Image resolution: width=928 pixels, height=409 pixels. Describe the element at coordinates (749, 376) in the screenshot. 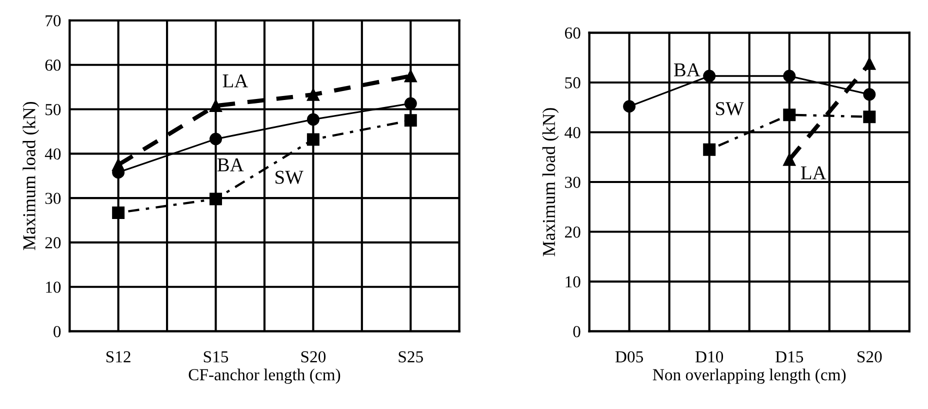

I see `x-axis-title: Non overlapping length (cm)` at that location.